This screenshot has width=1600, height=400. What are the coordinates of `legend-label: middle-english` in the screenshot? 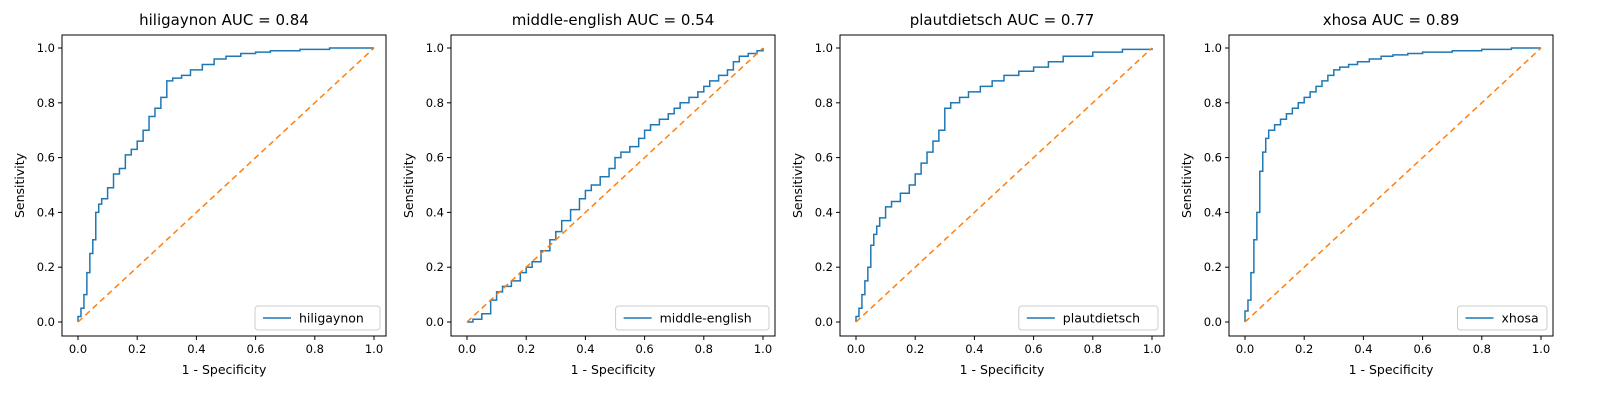 It's located at (706, 318).